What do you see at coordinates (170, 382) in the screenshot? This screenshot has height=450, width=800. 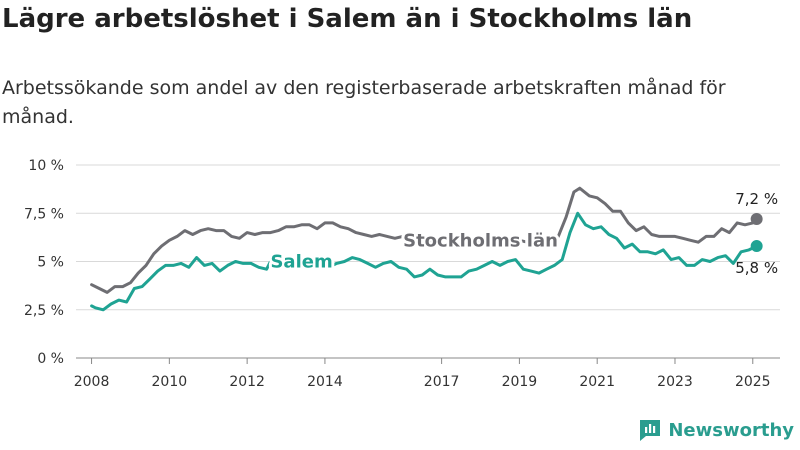 I see `x-tick-label: 2010` at bounding box center [170, 382].